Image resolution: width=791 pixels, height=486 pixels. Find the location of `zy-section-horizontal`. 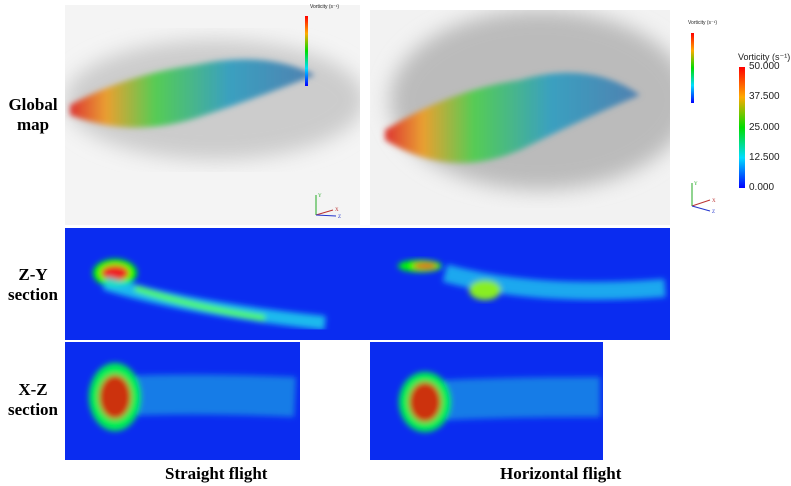

zy-section-horizontal is located at coordinates (502, 284).